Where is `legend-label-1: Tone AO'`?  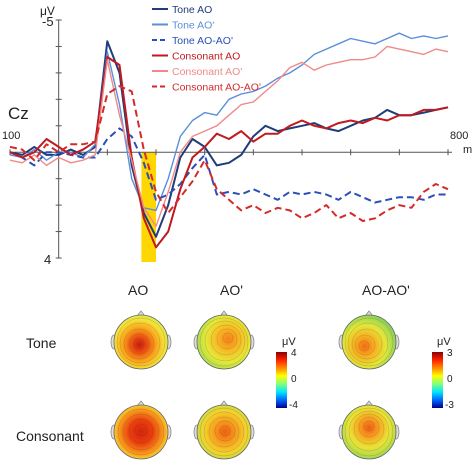
legend-label-1: Tone AO' is located at coordinates (193, 26).